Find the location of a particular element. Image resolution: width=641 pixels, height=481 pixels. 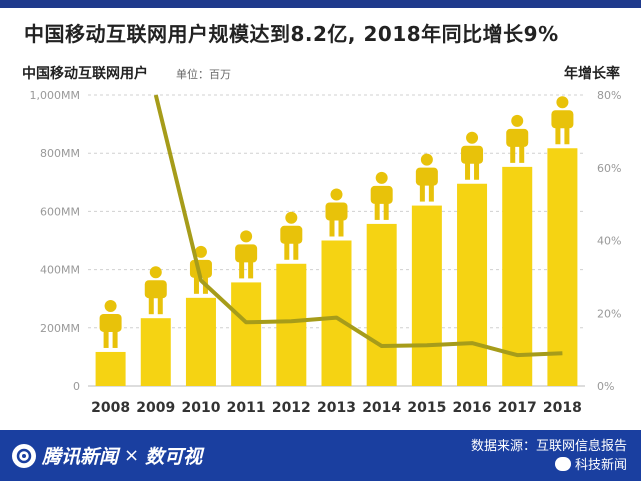

x-tick-label: 2013 is located at coordinates (336, 408).